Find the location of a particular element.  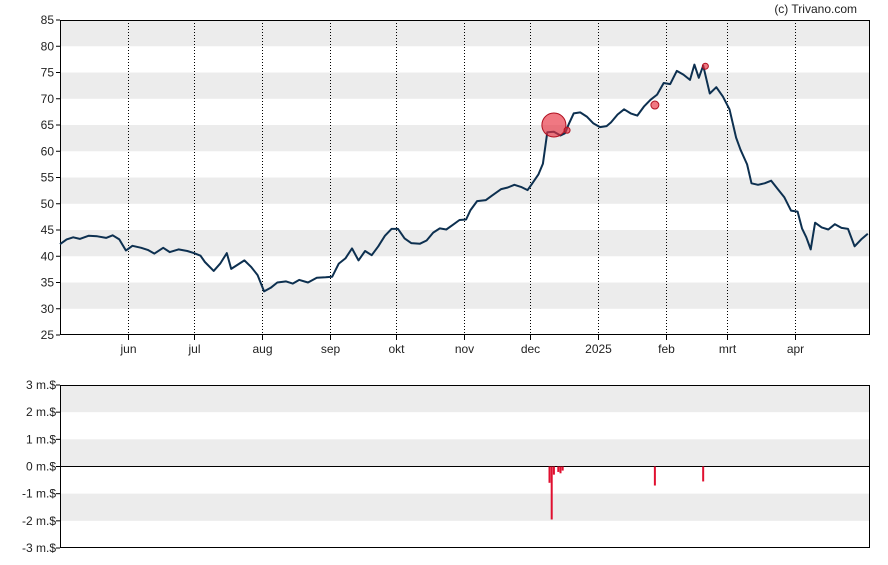

y-tick-label: 2 m.$ is located at coordinates (41, 412).